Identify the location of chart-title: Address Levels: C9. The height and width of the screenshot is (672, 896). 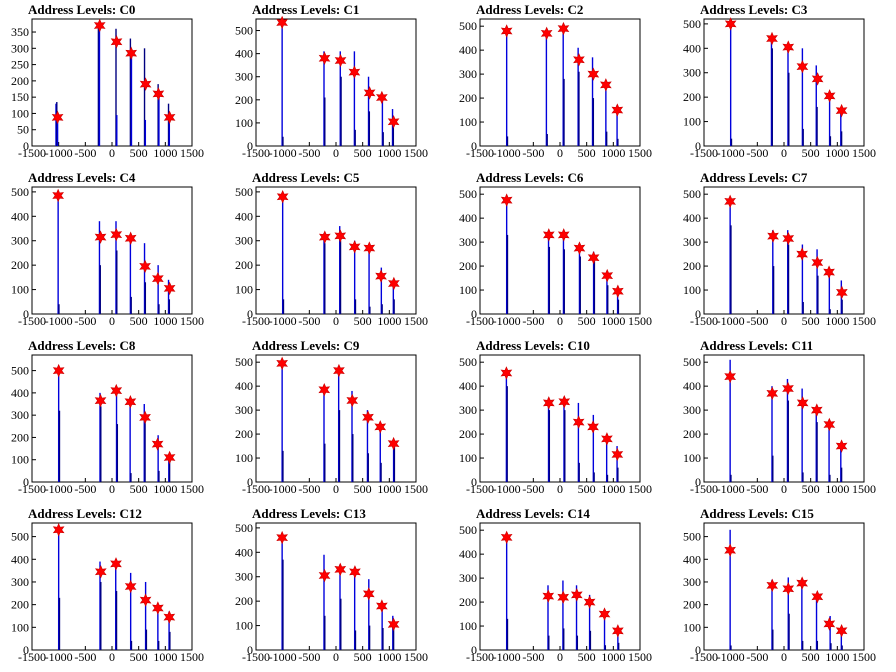
(306, 345).